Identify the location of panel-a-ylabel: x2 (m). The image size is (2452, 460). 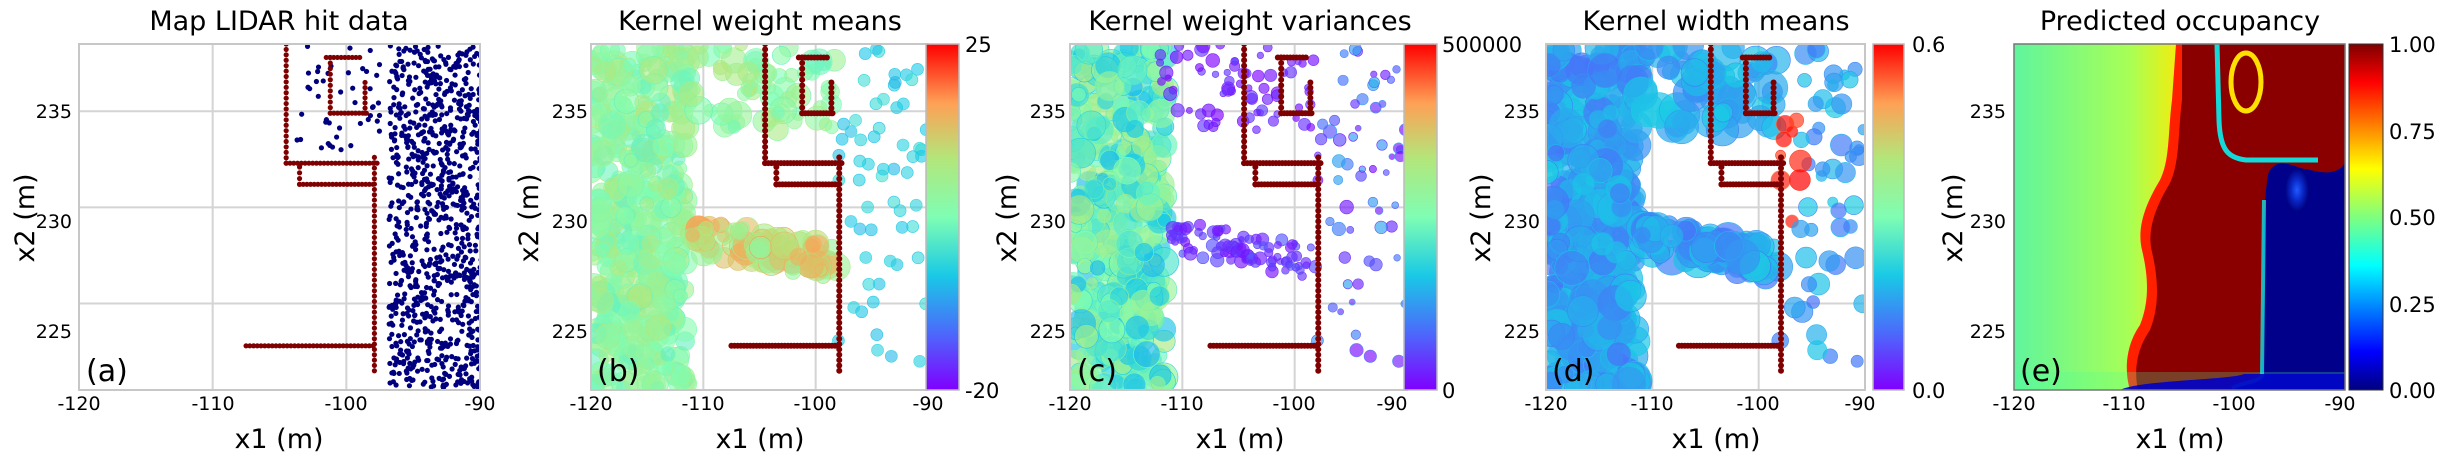
(25, 217).